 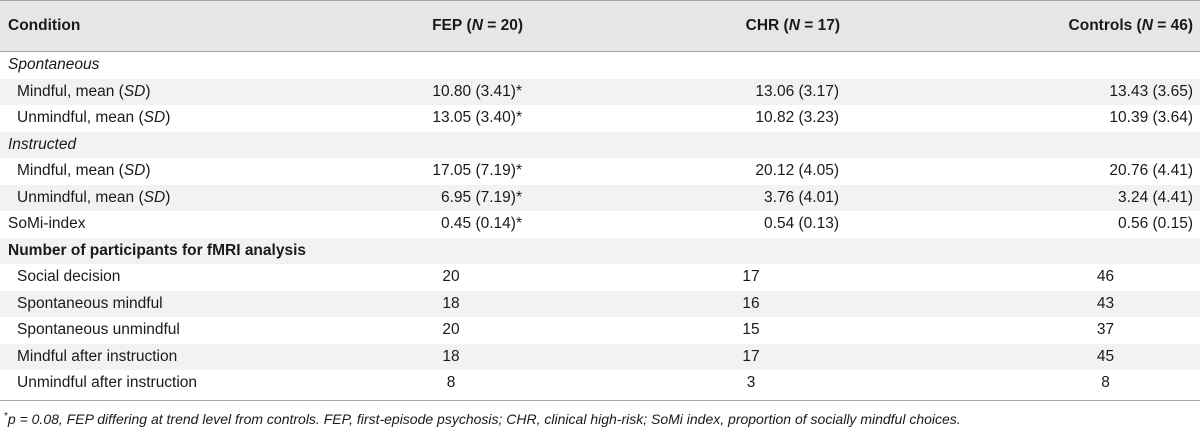 What do you see at coordinates (600, 303) in the screenshot?
I see `table-row: Spontaneous mindful 18 16 43` at bounding box center [600, 303].